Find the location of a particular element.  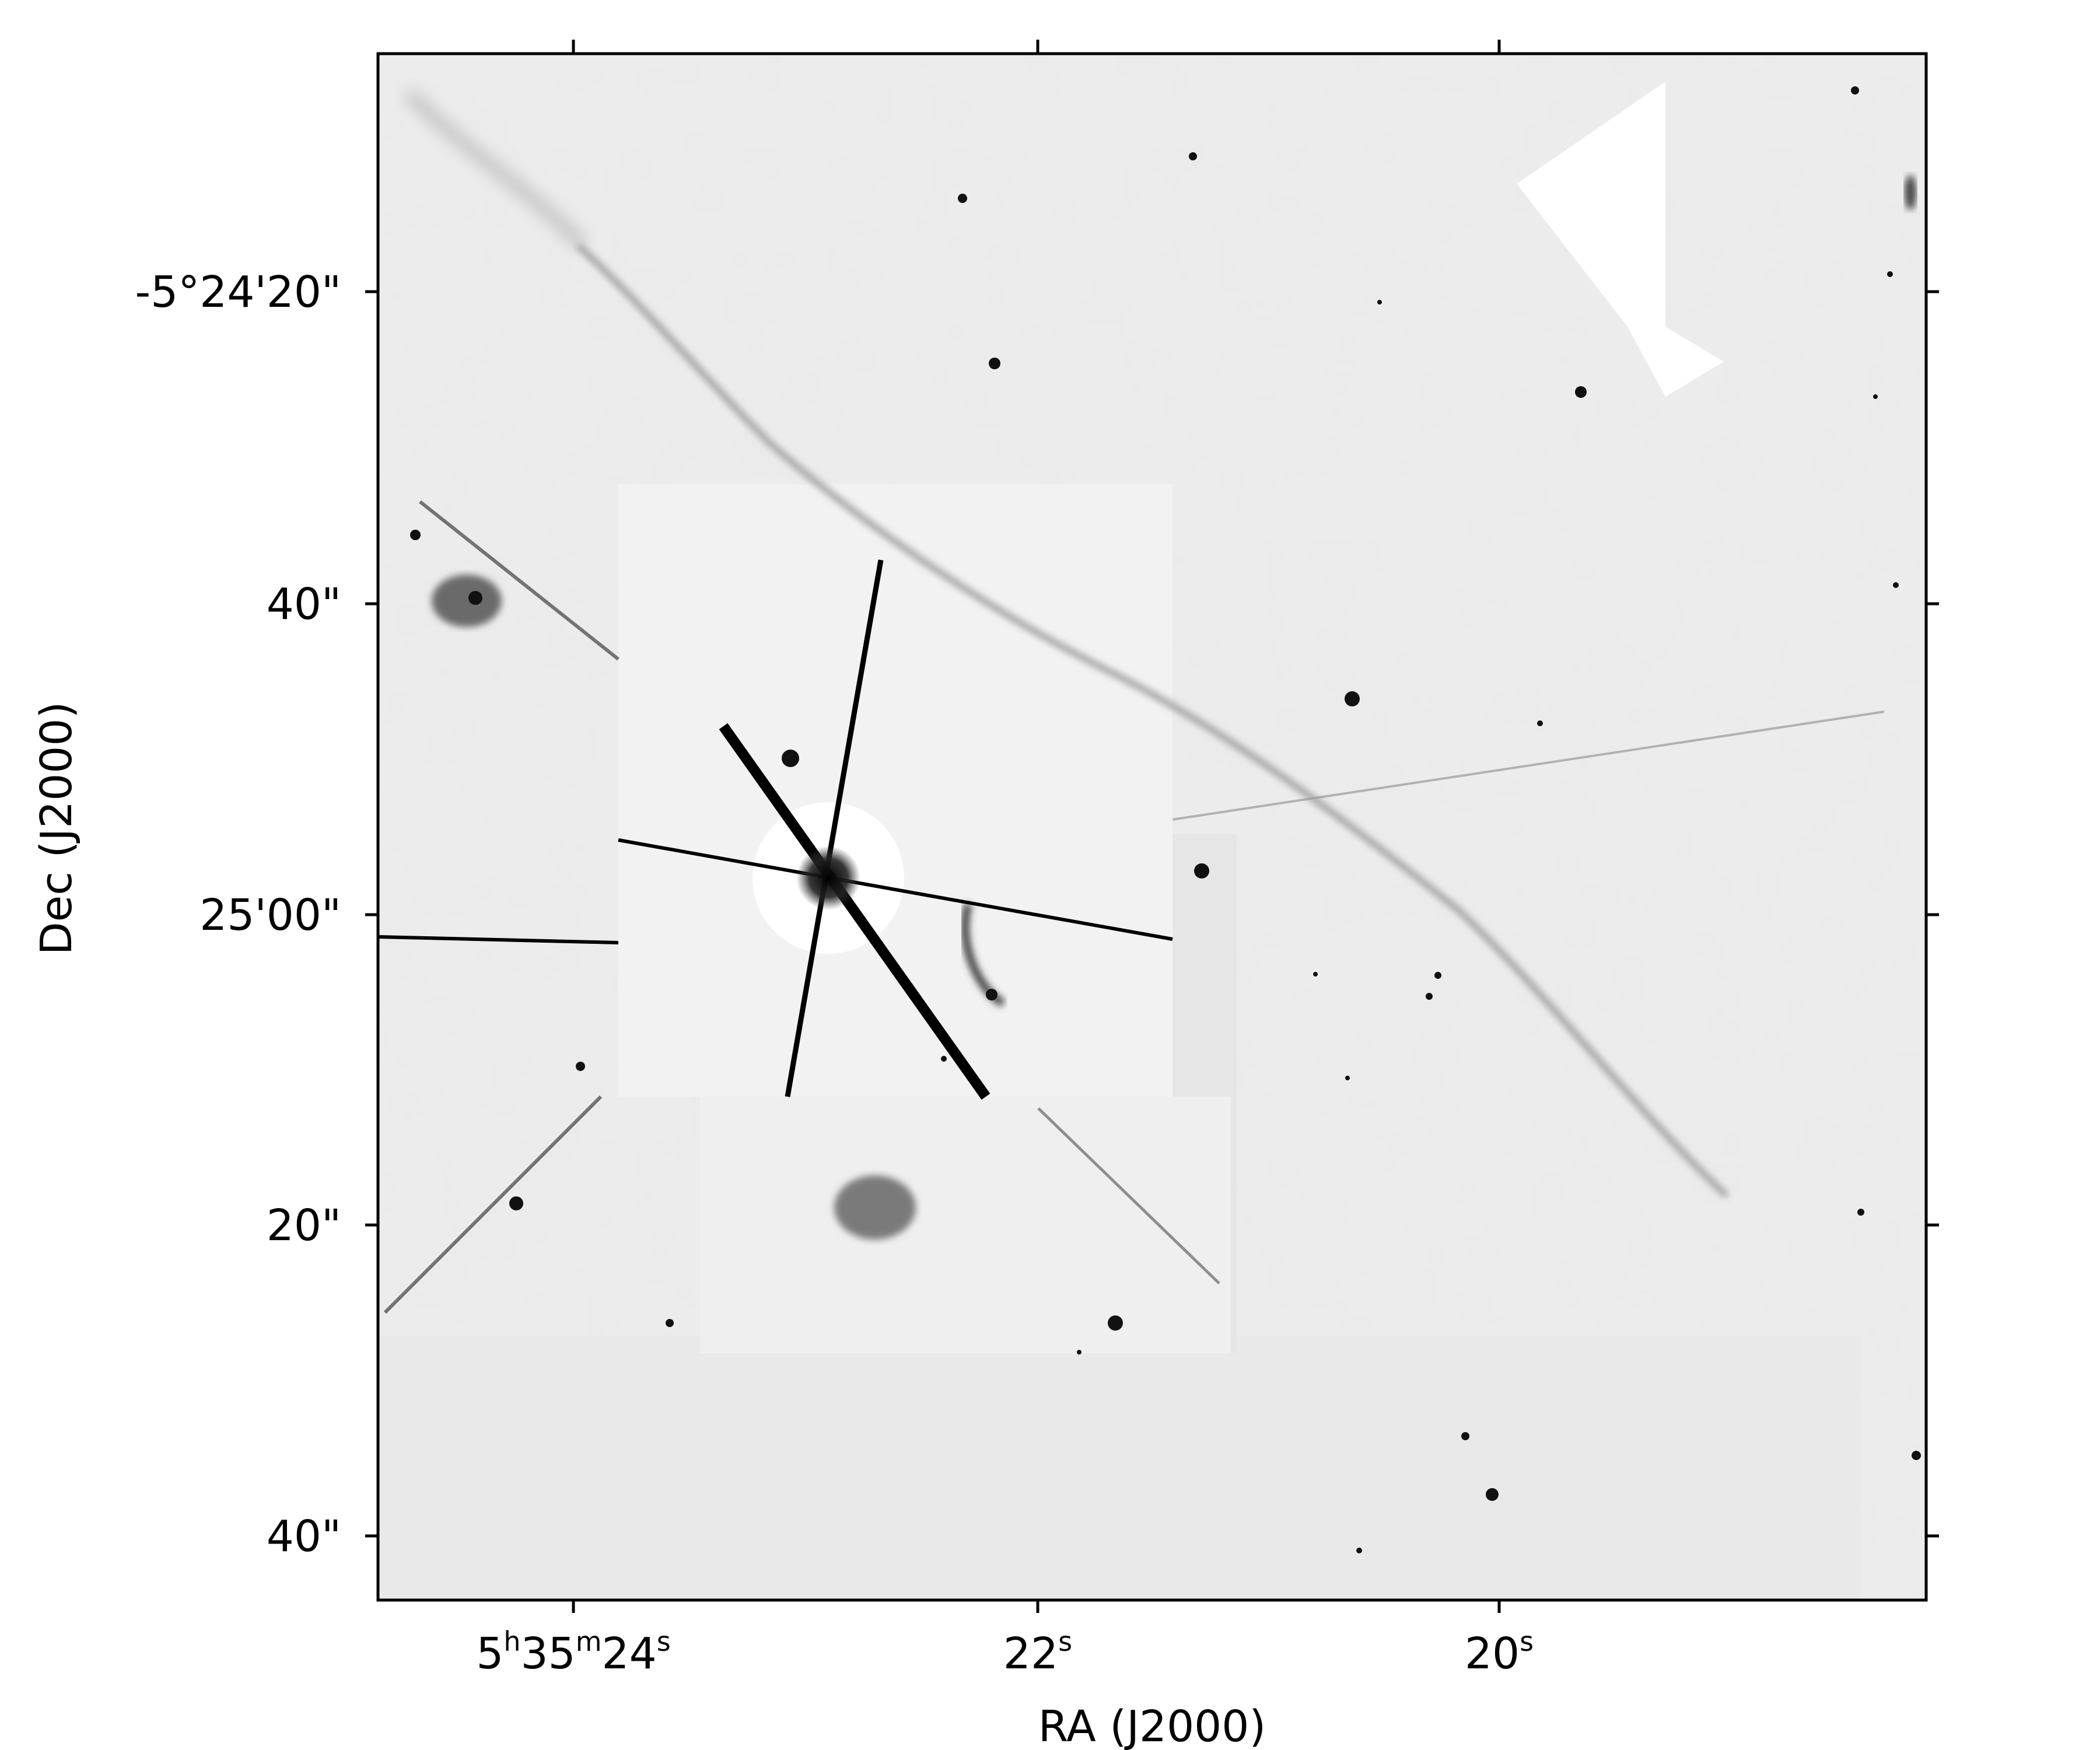

x-axis-title: RA (J2000) is located at coordinates (1152, 1726).